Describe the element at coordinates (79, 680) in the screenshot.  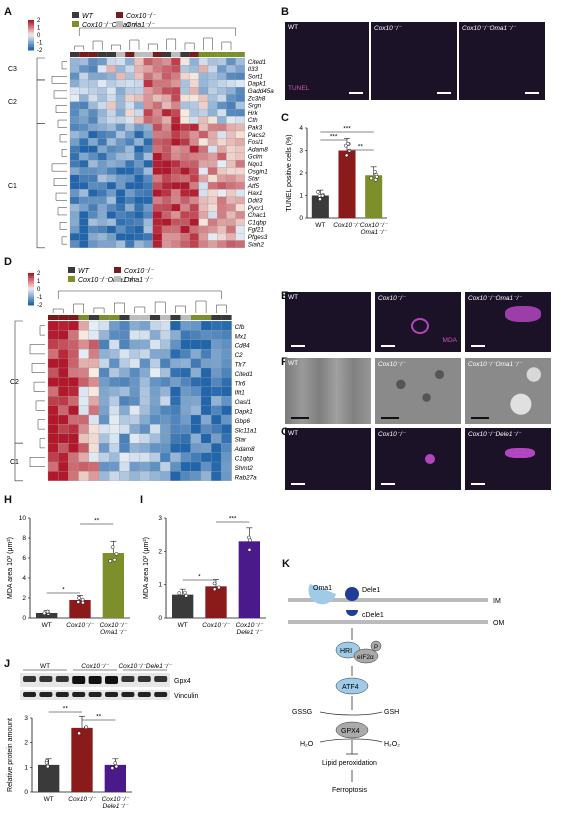
I see `gpx4-band` at that location.